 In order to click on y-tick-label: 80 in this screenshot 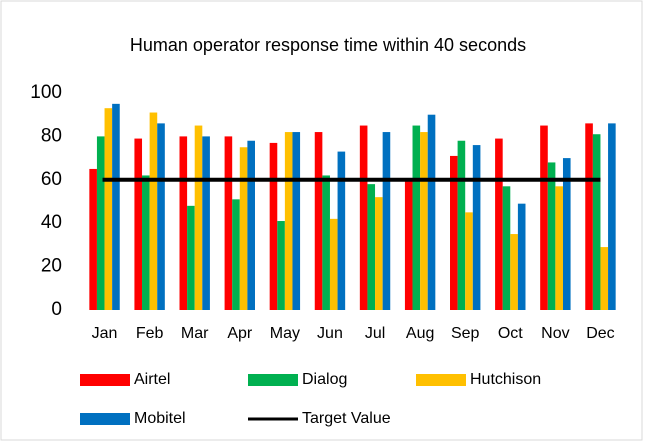, I will do `click(51, 135)`.